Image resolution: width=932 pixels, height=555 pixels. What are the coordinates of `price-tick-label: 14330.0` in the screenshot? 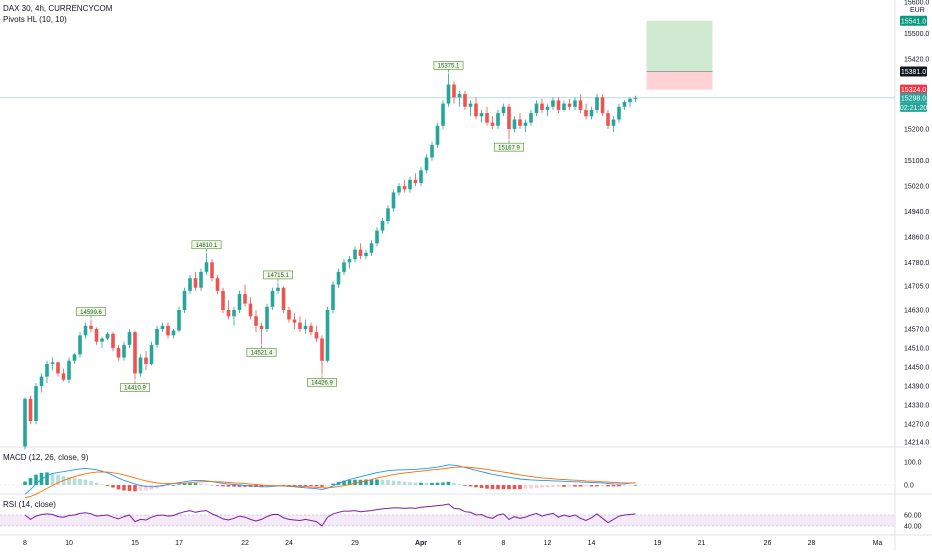 It's located at (916, 406).